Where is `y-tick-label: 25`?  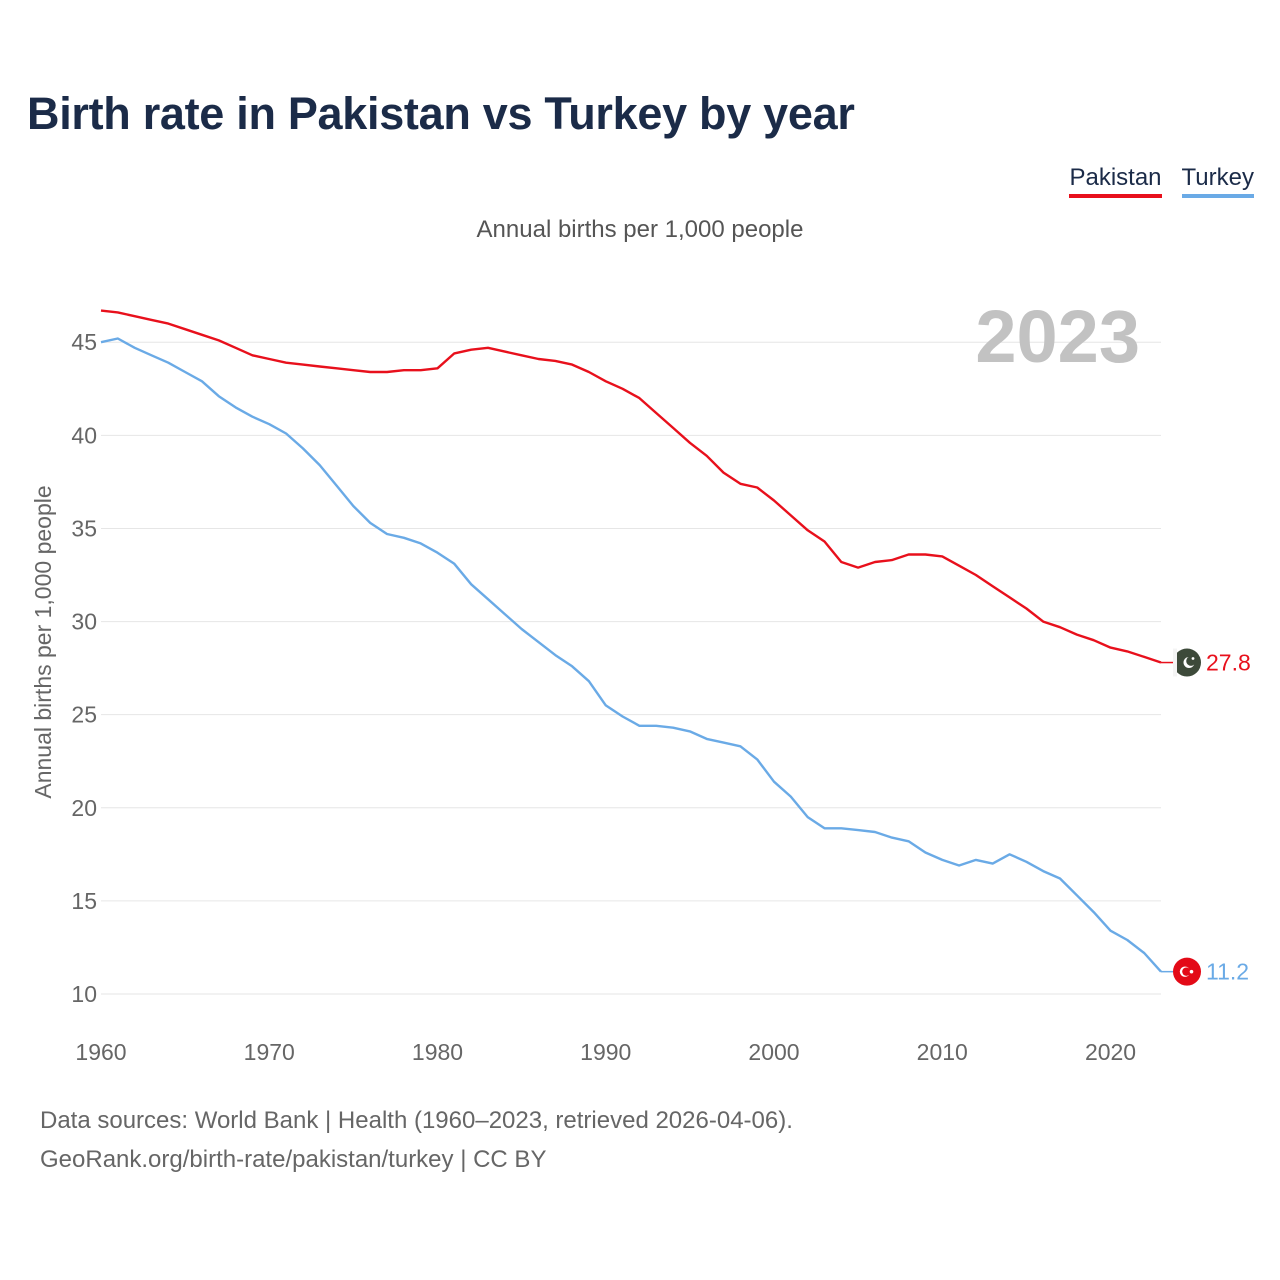 y-tick-label: 25 is located at coordinates (84, 715).